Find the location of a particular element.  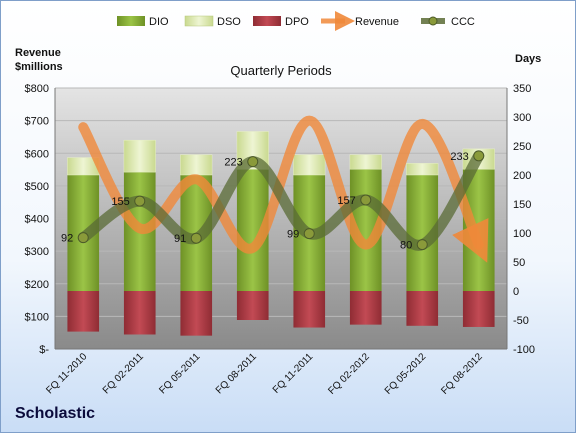

x-tick-label: FQ 02-2011 is located at coordinates (123, 373).